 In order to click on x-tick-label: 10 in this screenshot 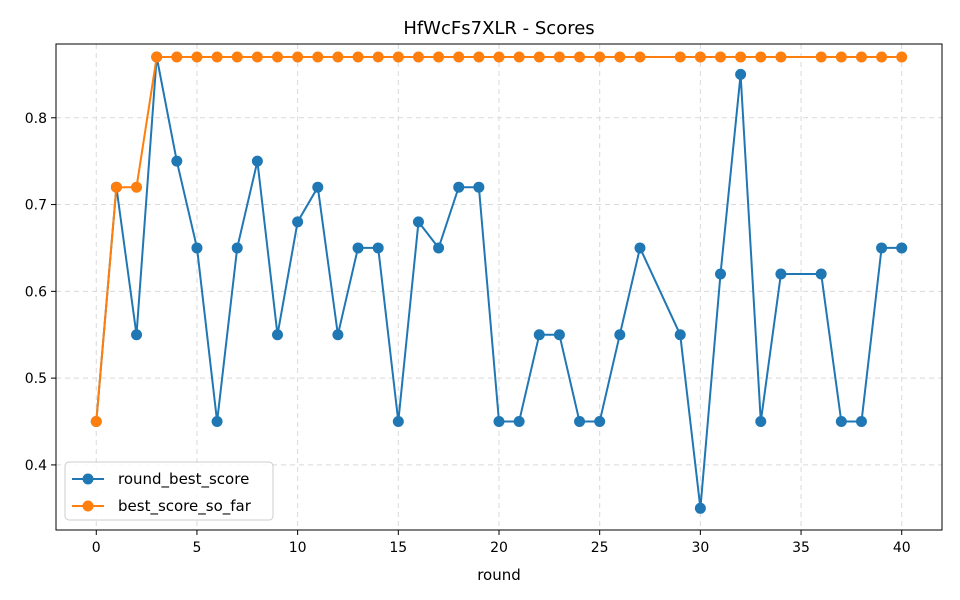, I will do `click(298, 548)`.